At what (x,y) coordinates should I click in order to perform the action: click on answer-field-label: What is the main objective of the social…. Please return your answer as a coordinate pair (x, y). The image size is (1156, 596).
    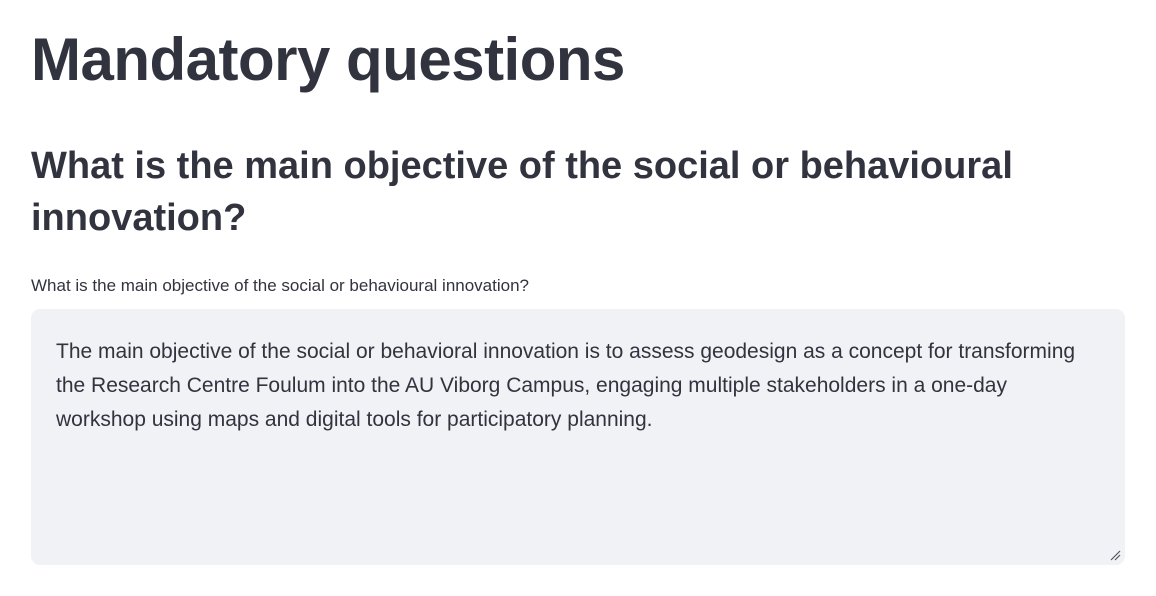
    Looking at the image, I should click on (280, 285).